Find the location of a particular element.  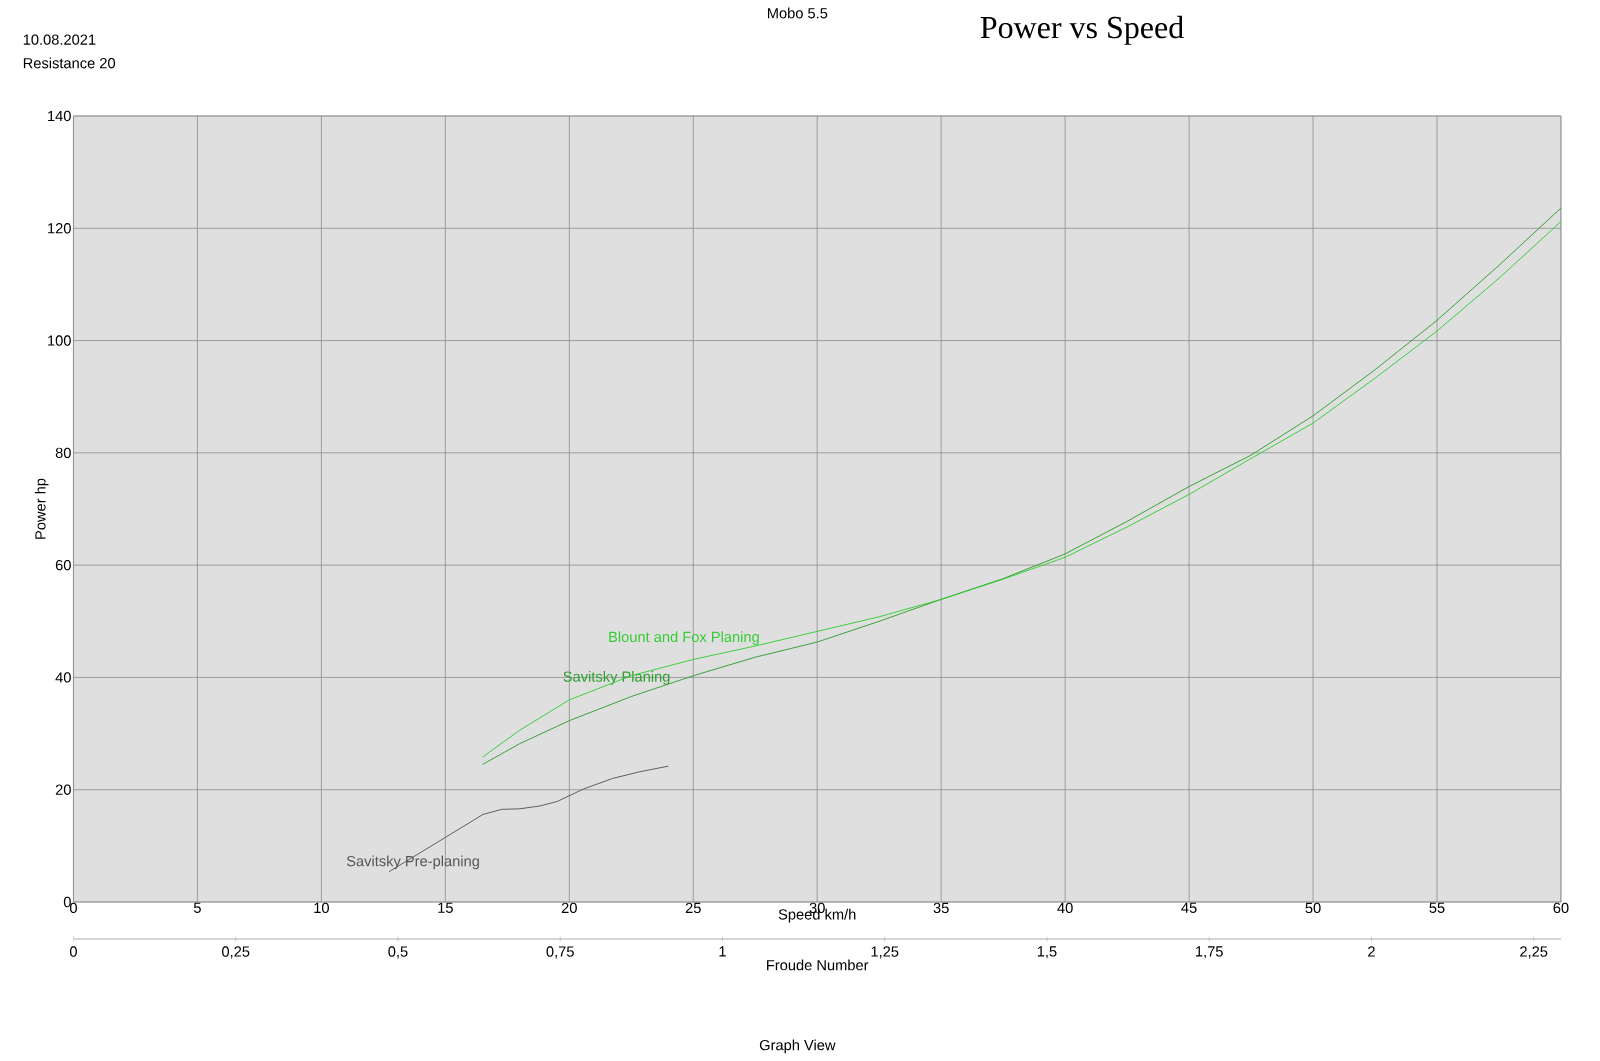

x-tick-label: 40 is located at coordinates (1065, 908).